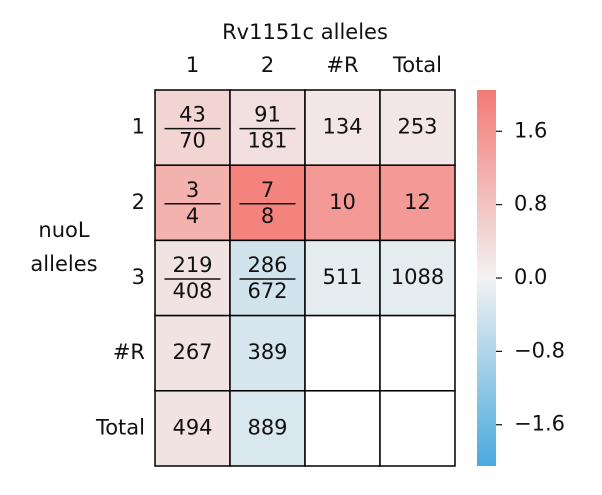 The height and width of the screenshot is (495, 602). What do you see at coordinates (530, 277) in the screenshot?
I see `colorbar-tick-label: 0.0` at bounding box center [530, 277].